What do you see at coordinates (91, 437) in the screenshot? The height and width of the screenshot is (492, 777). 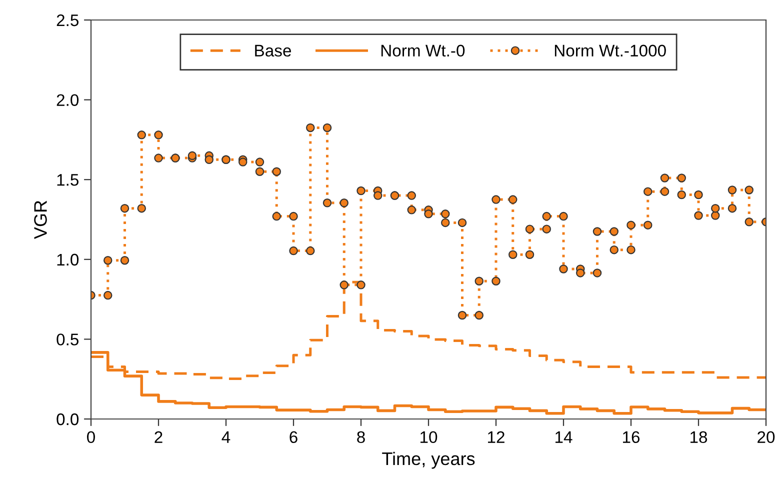 I see `x-tick-label: 0` at bounding box center [91, 437].